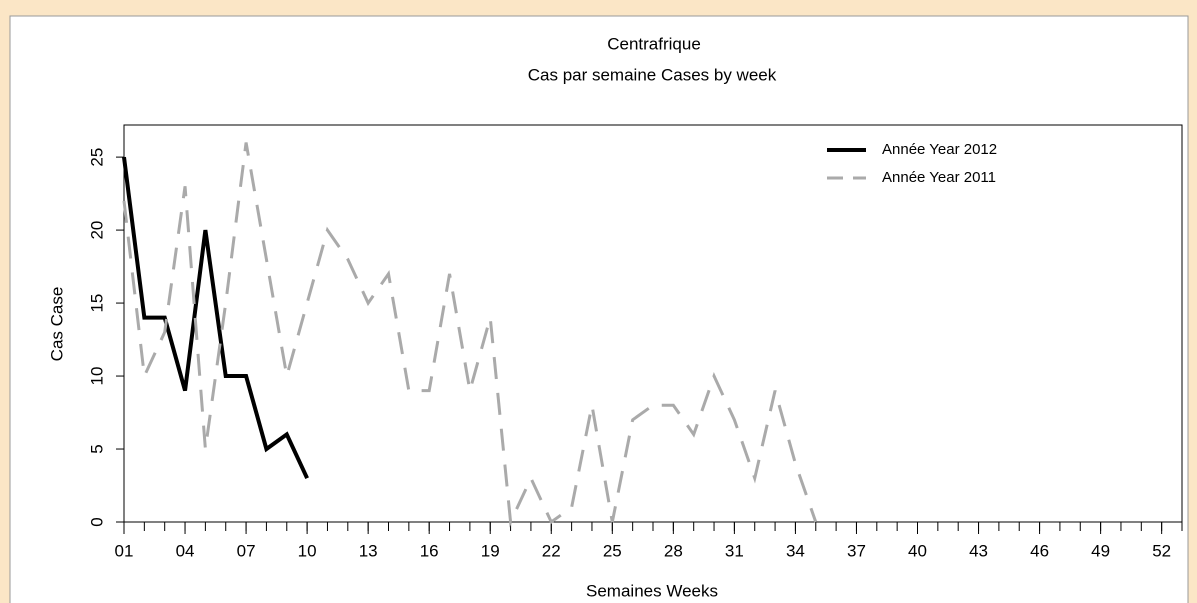 The width and height of the screenshot is (1197, 603). What do you see at coordinates (673, 550) in the screenshot?
I see `x-tick-label: 28` at bounding box center [673, 550].